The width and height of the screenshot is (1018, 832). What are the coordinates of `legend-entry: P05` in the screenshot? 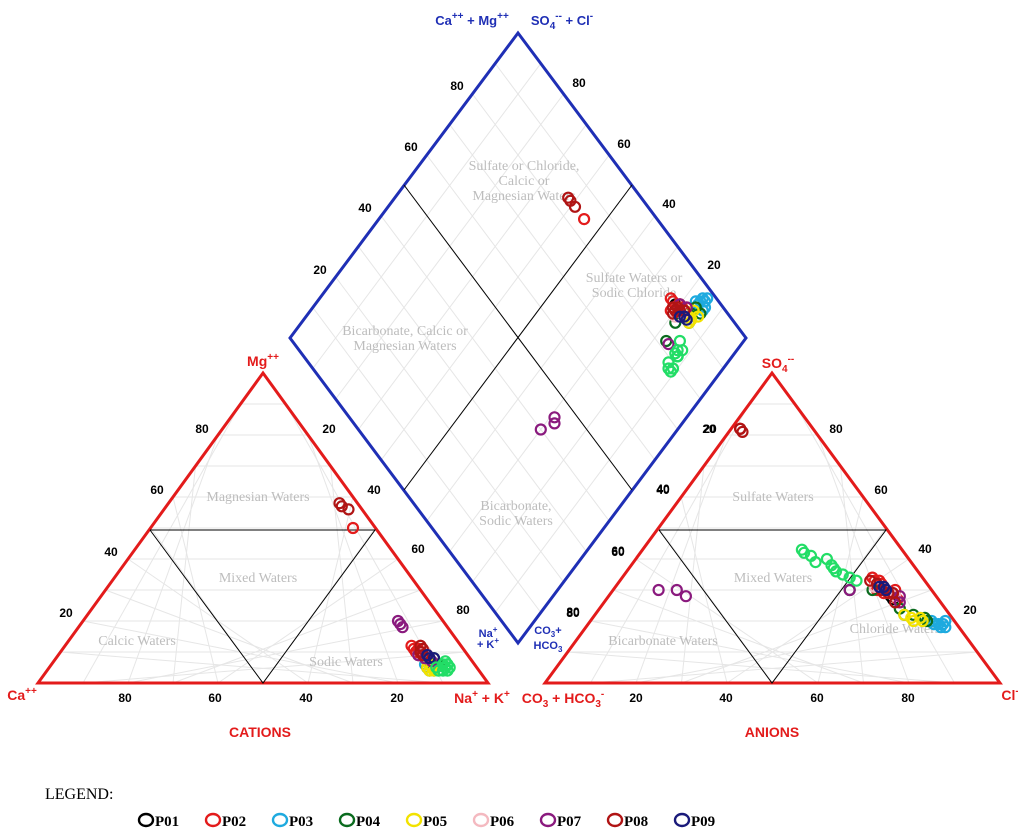 It's located at (426, 821).